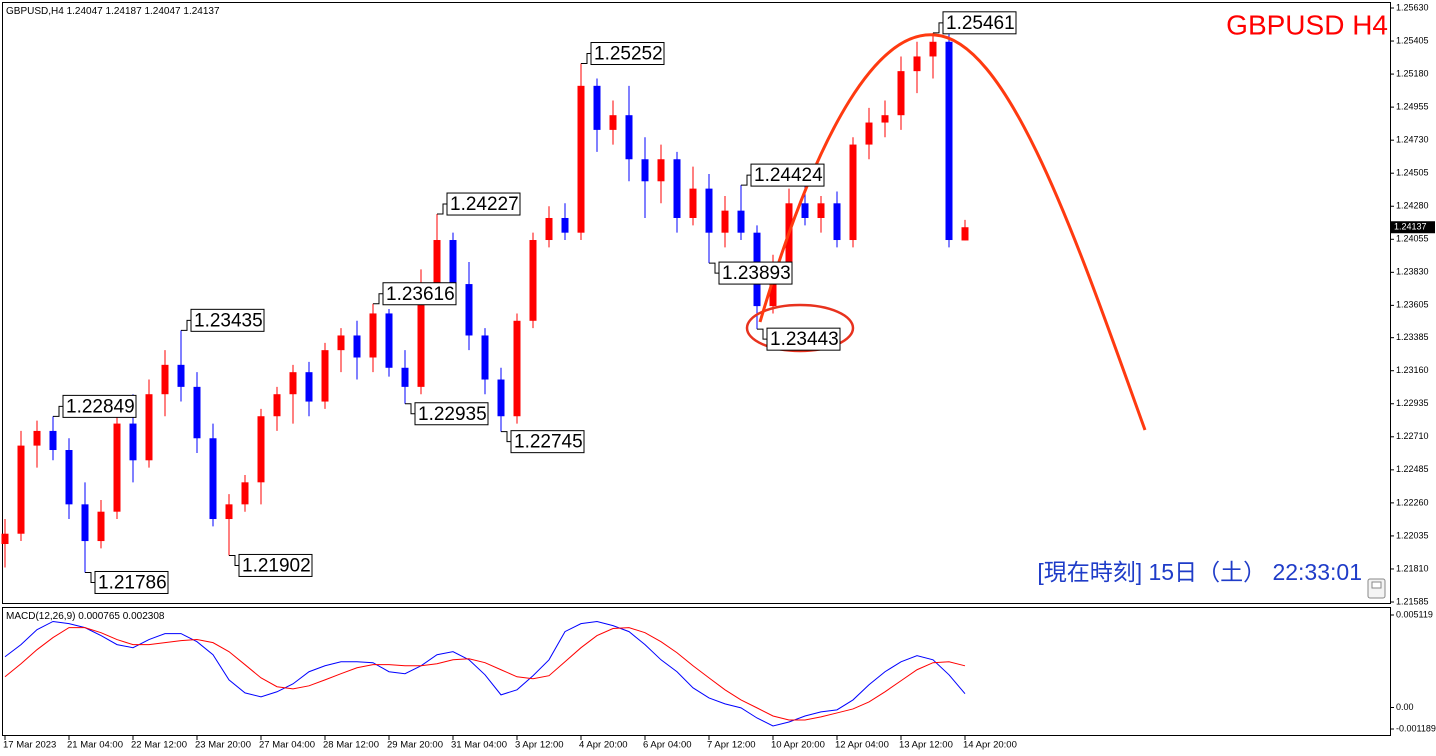 Image resolution: width=1436 pixels, height=756 pixels. Describe the element at coordinates (40, 616) in the screenshot. I see `macd-label: MACD(12,26,9)` at that location.